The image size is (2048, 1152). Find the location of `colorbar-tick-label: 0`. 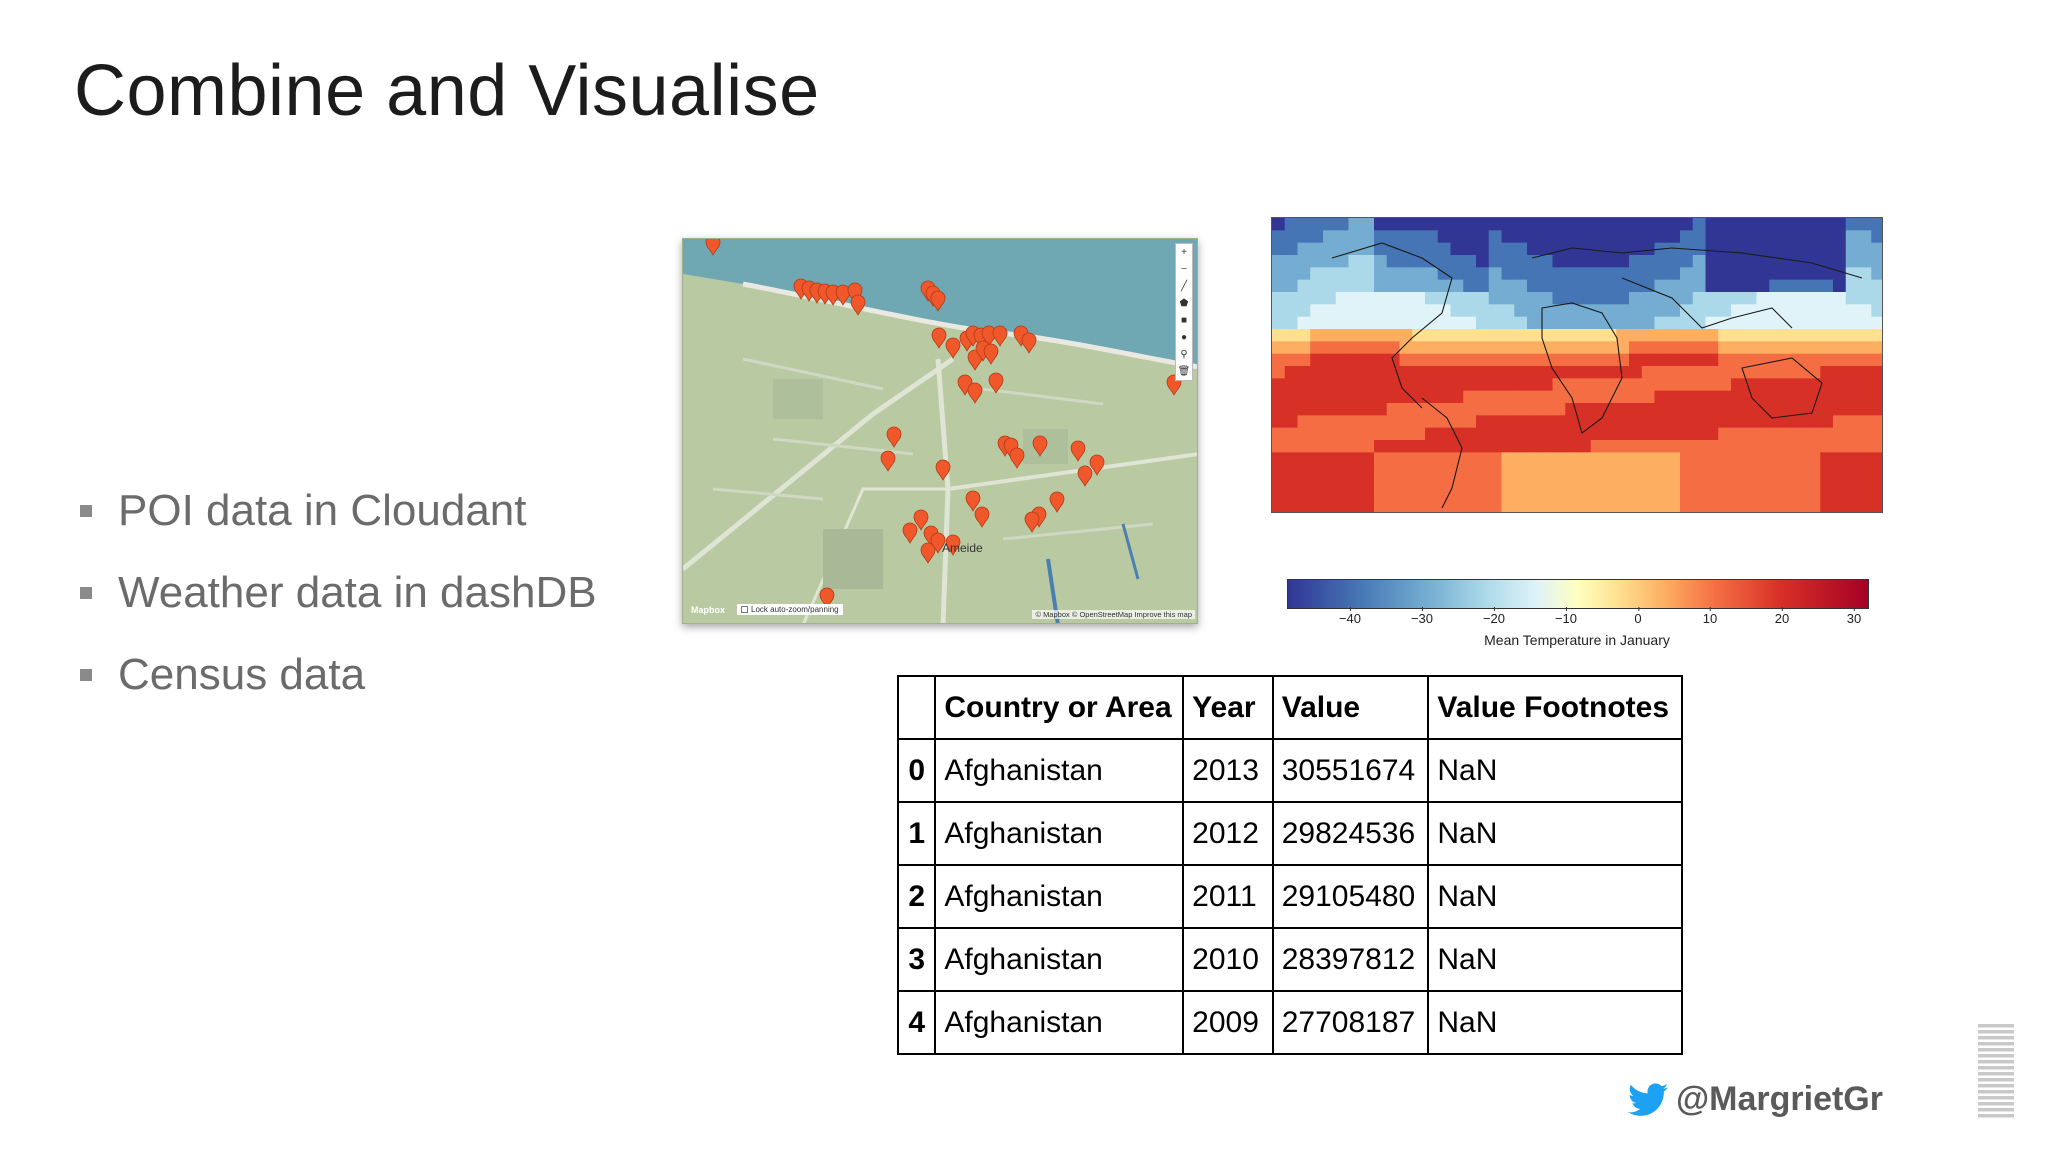

colorbar-tick-label: 0 is located at coordinates (1638, 616).